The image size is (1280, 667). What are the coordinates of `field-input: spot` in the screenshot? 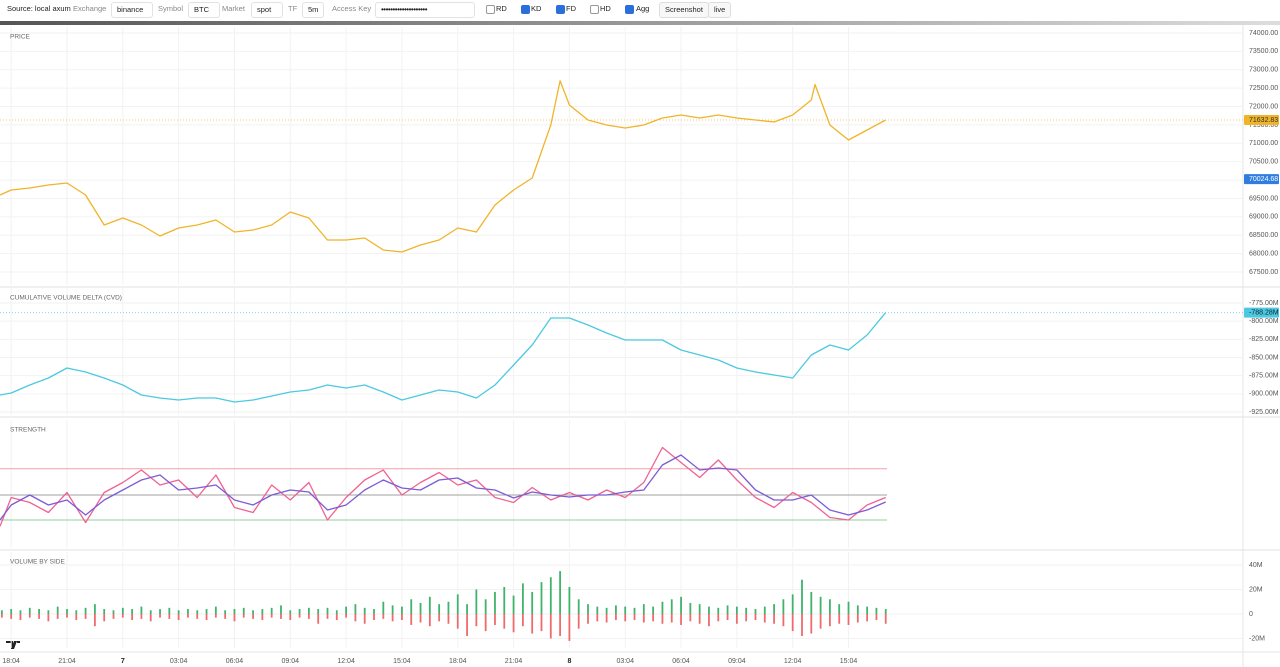 It's located at (267, 10).